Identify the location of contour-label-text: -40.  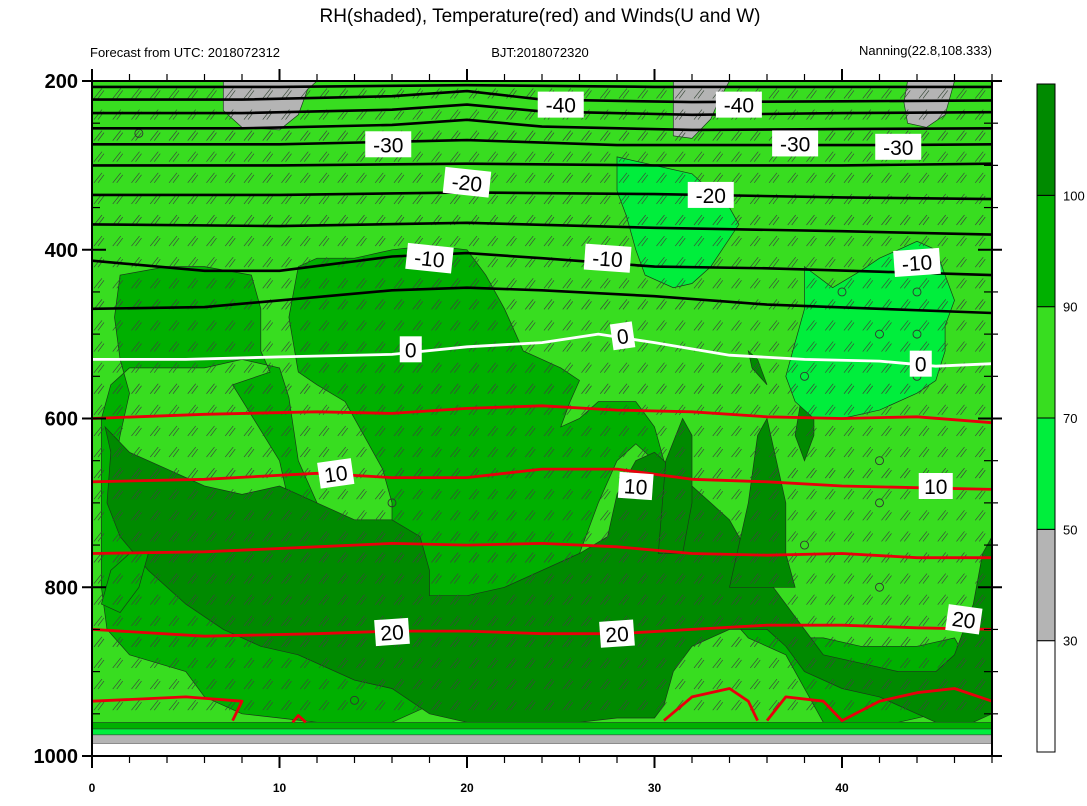
(739, 106).